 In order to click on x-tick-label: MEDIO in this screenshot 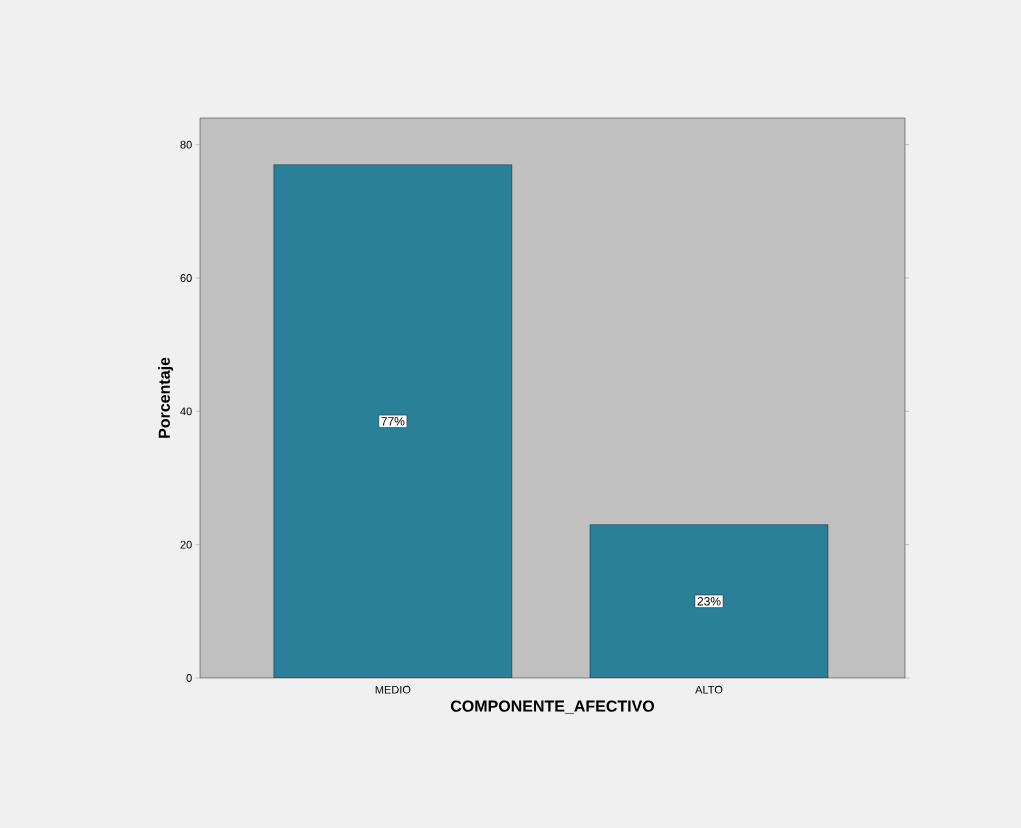, I will do `click(393, 689)`.